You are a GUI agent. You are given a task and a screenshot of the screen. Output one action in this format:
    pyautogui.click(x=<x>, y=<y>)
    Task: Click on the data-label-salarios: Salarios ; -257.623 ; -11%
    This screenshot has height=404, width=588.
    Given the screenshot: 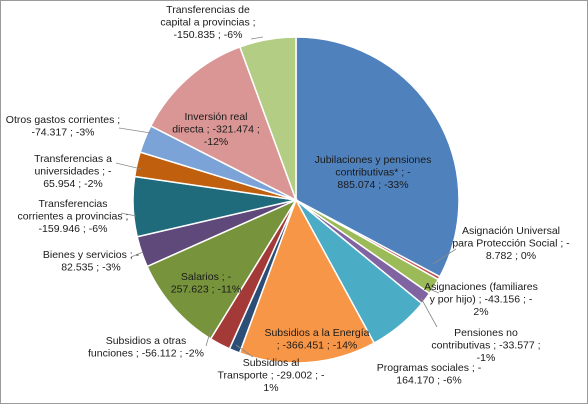 What is the action you would take?
    pyautogui.click(x=206, y=283)
    